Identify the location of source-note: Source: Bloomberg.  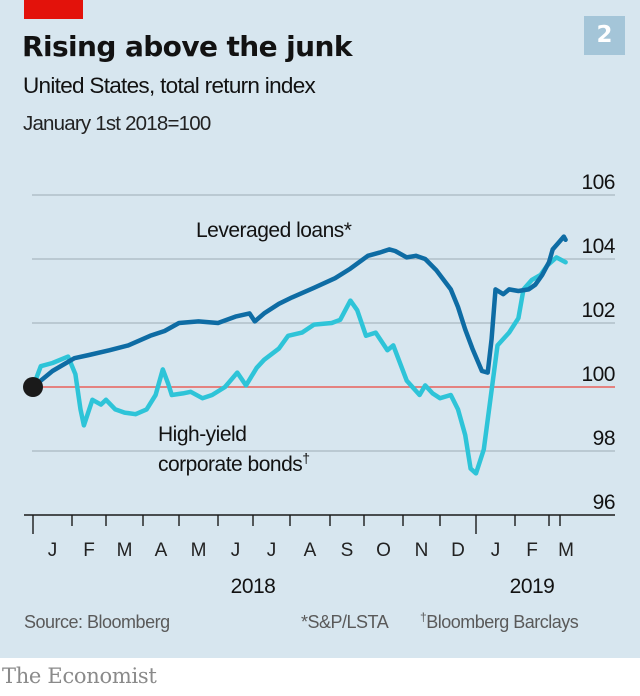
(97, 622).